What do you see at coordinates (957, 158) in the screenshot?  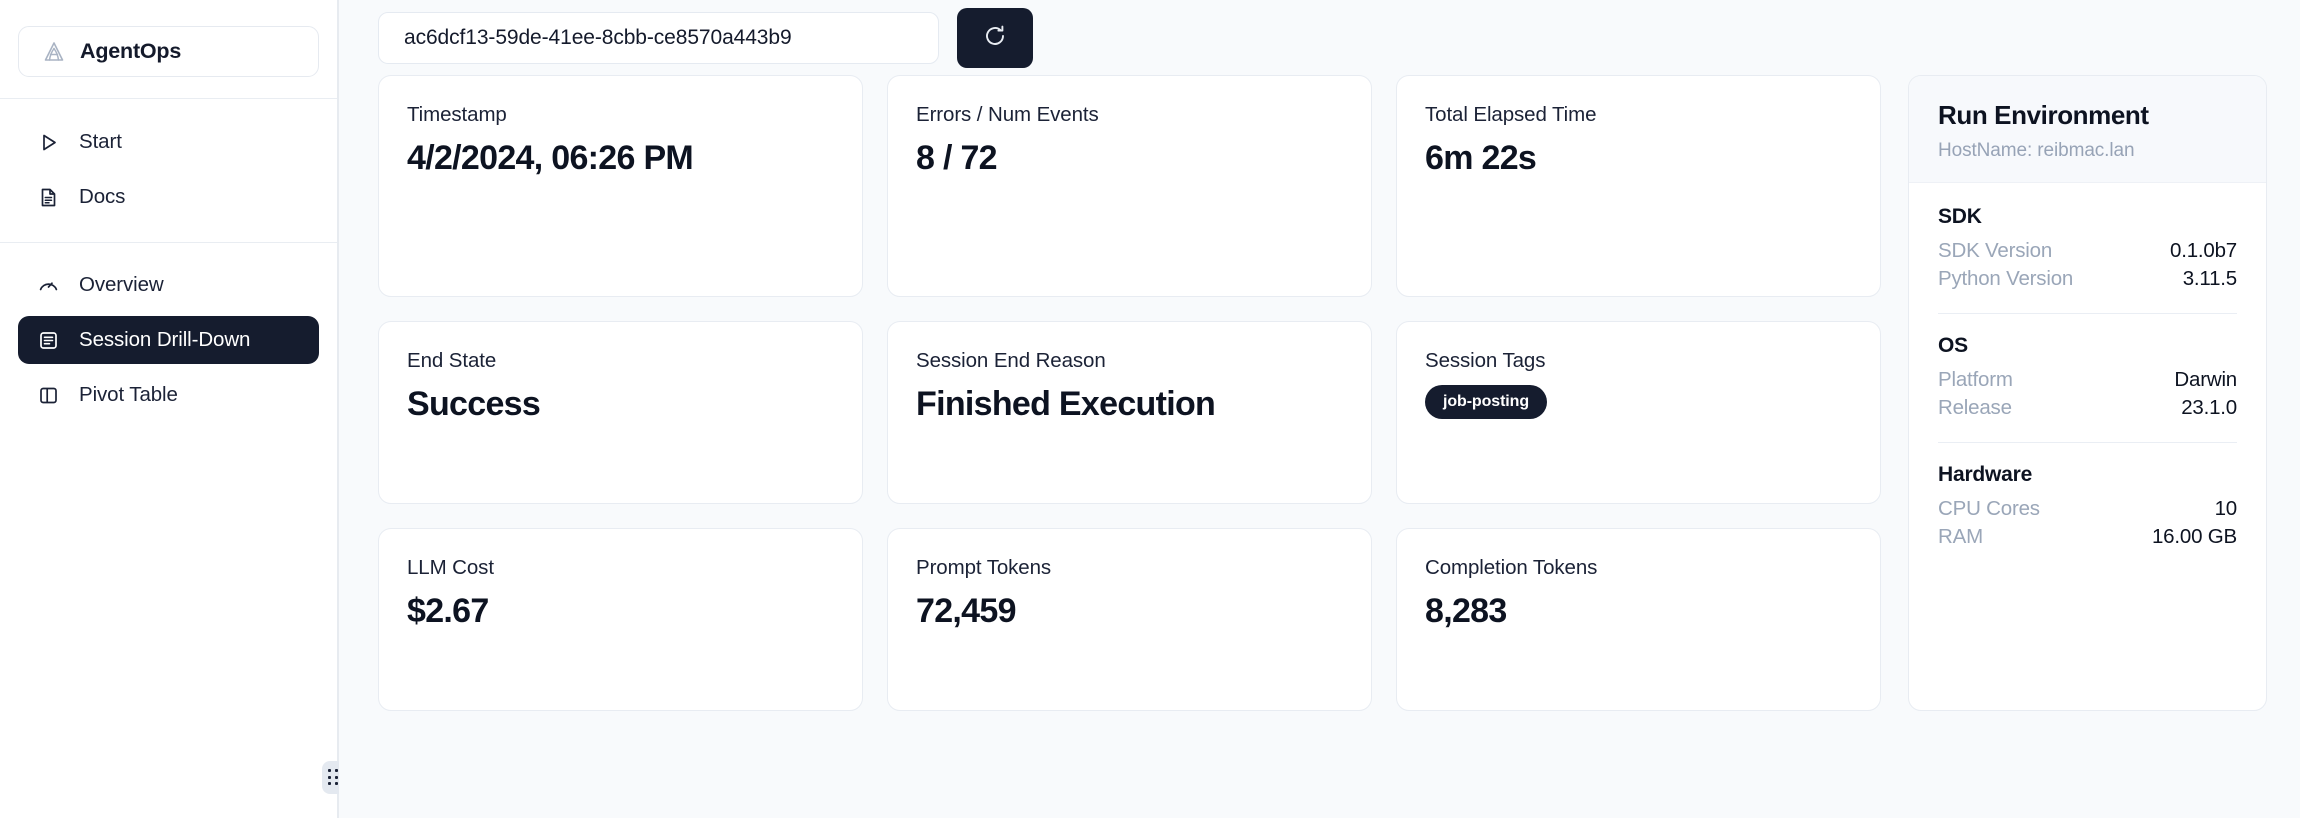 I see `card-value: 8 / 72` at bounding box center [957, 158].